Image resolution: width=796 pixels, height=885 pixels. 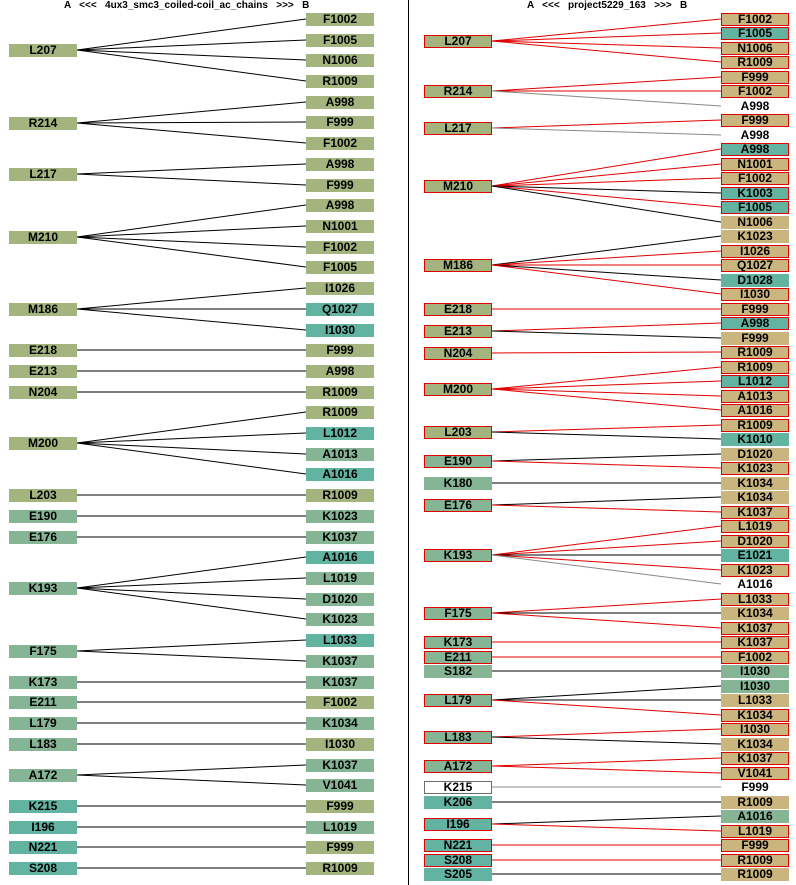 What do you see at coordinates (755, 715) in the screenshot?
I see `residue-node-right: K1034` at bounding box center [755, 715].